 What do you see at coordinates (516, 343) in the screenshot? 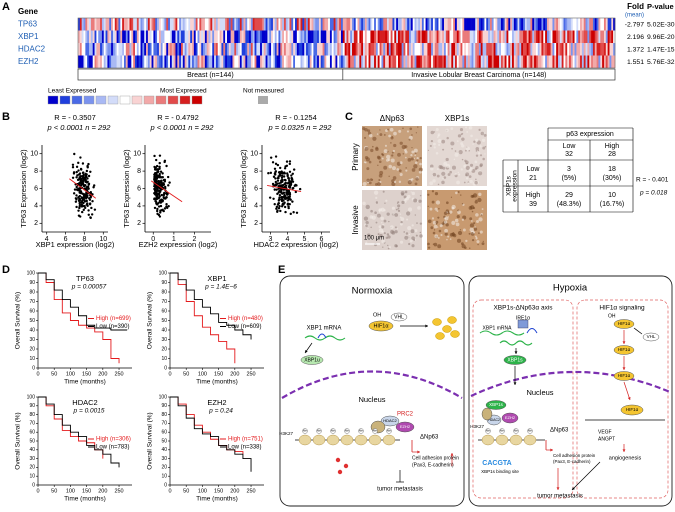
I see `mrna` at bounding box center [516, 343].